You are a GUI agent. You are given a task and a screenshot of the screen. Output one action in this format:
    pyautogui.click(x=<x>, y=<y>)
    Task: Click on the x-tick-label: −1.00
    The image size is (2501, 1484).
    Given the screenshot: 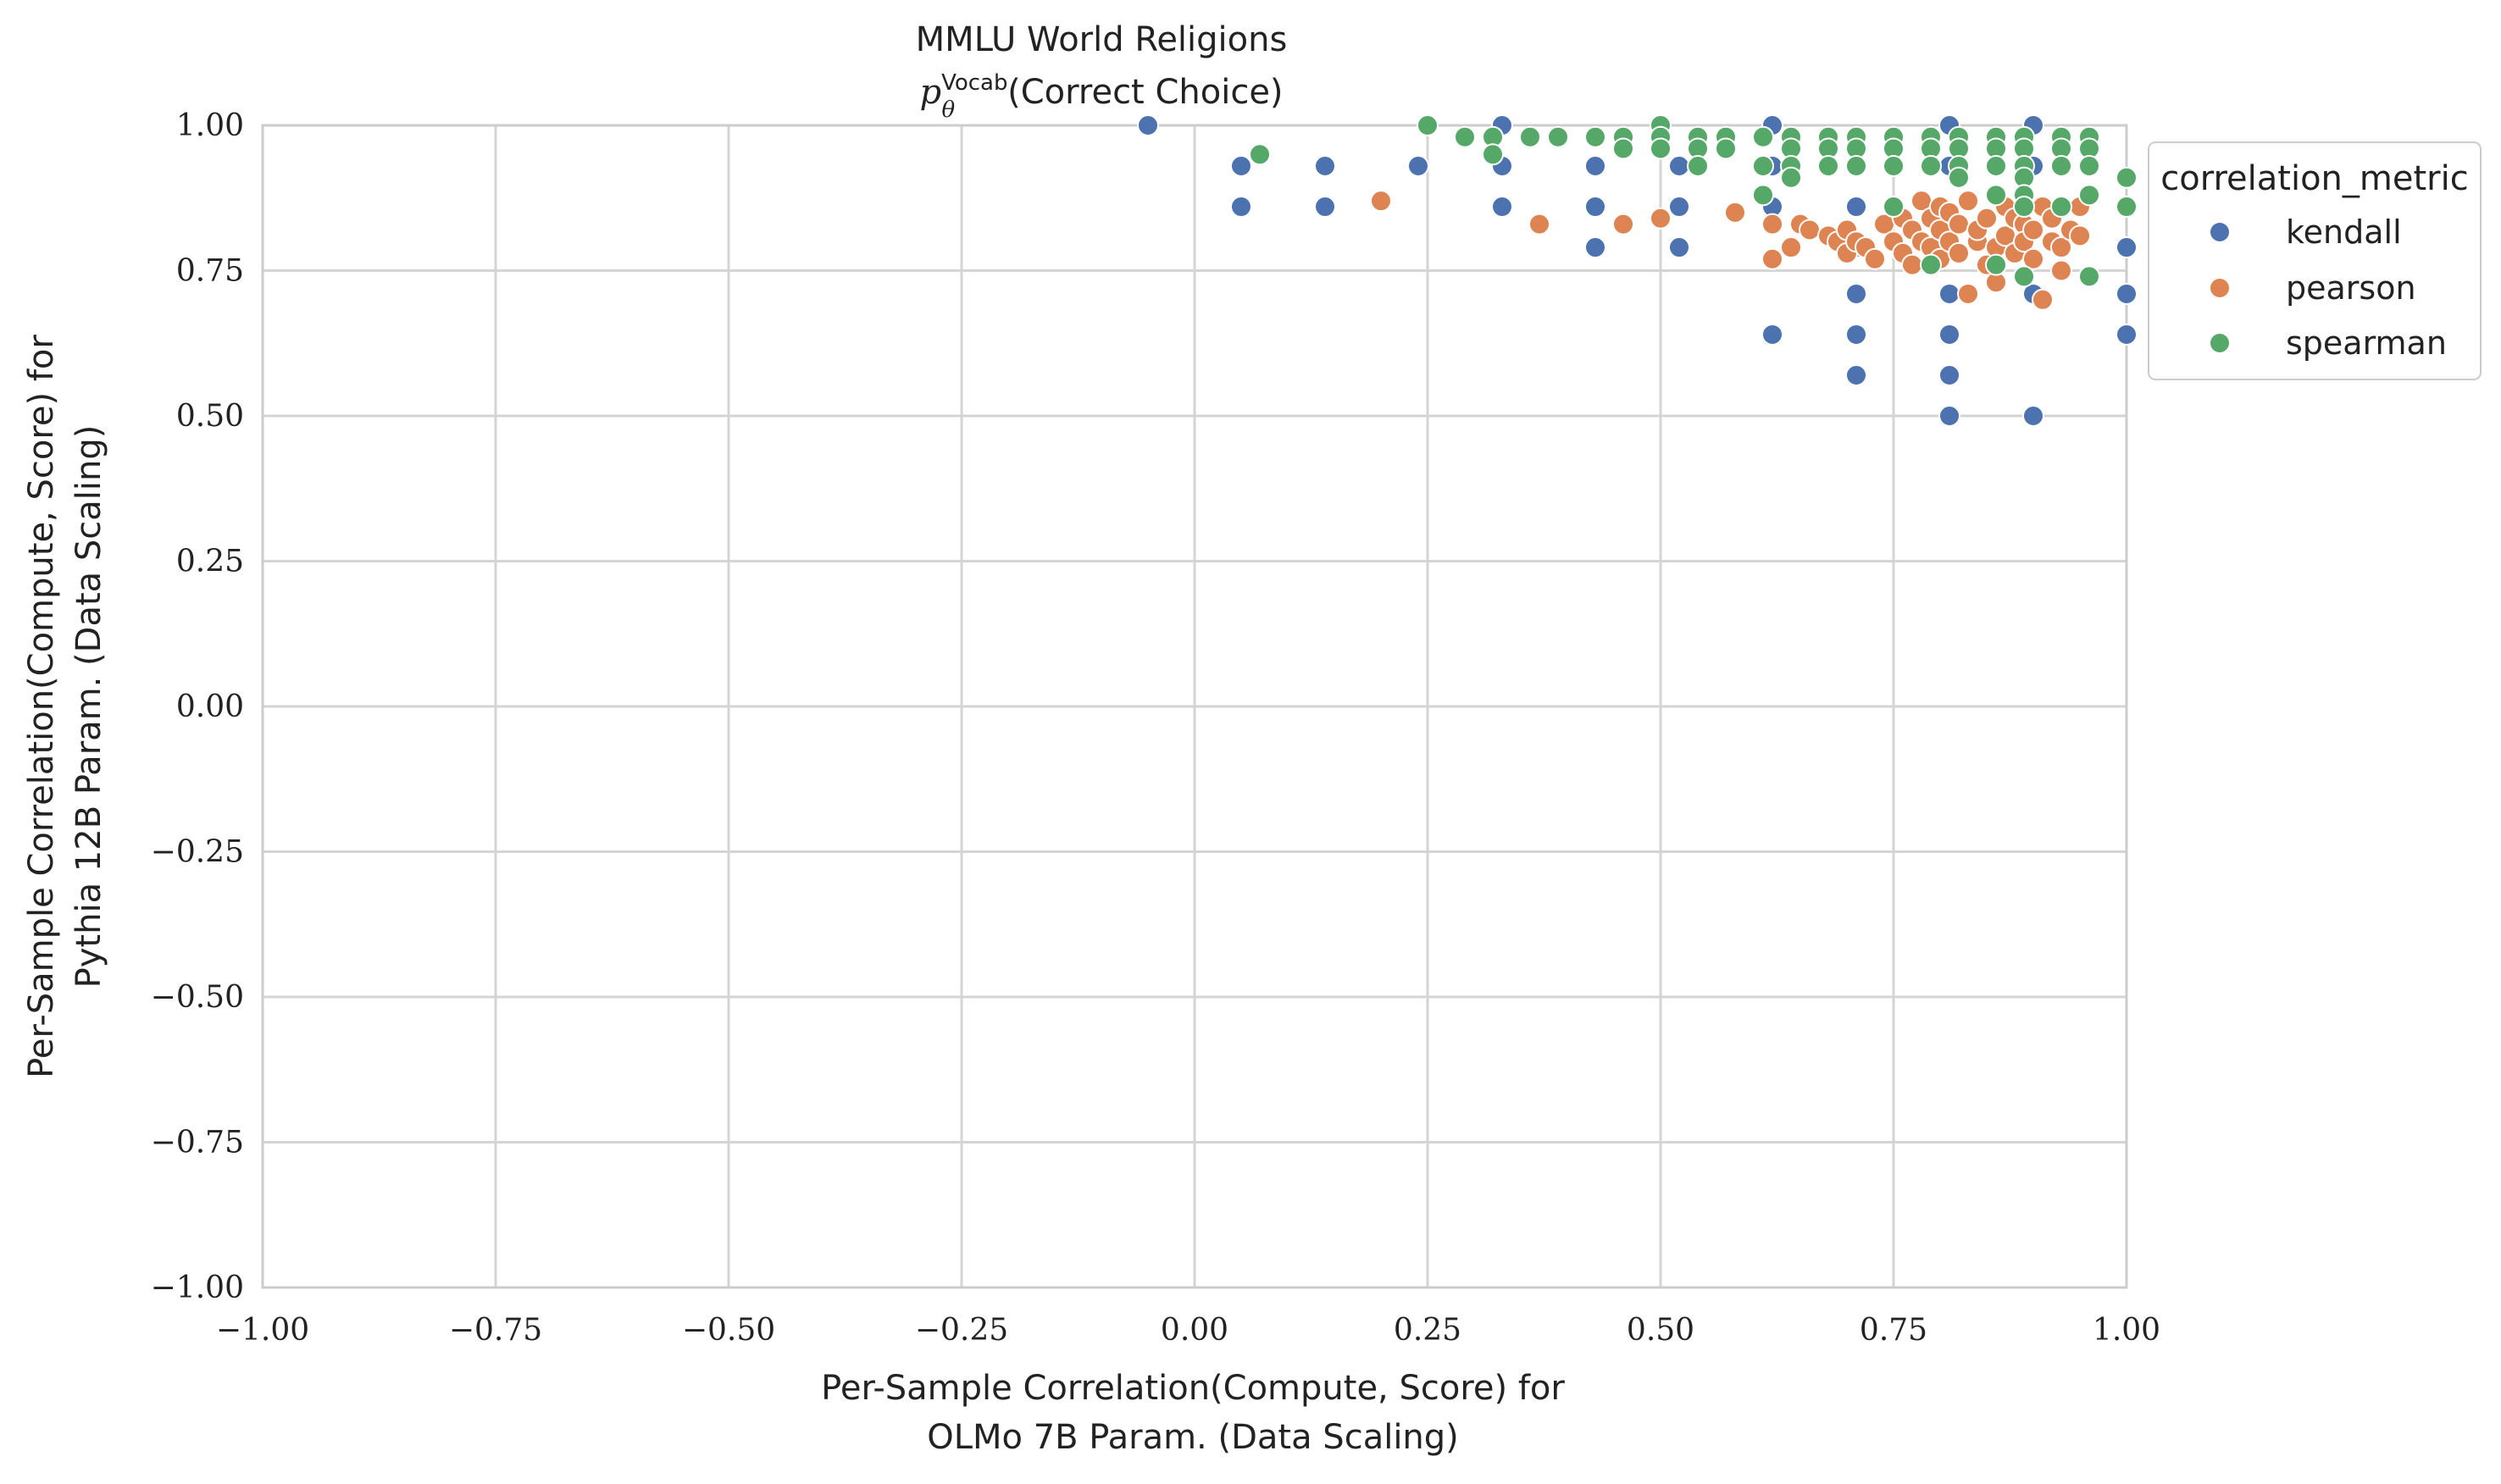 What is the action you would take?
    pyautogui.click(x=262, y=1330)
    